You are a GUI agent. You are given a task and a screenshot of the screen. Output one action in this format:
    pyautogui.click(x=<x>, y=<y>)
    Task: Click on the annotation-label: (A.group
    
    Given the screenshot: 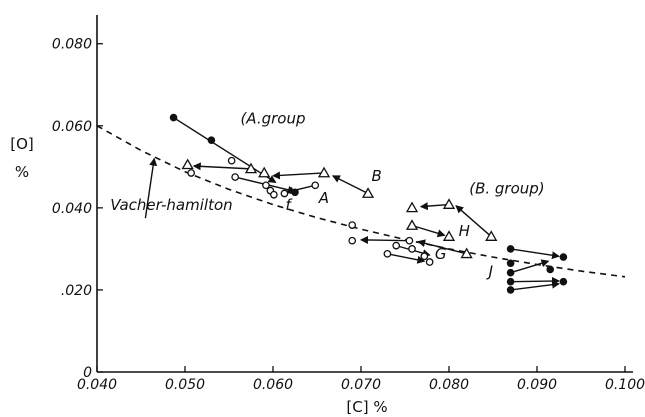 What is the action you would take?
    pyautogui.click(x=272, y=119)
    